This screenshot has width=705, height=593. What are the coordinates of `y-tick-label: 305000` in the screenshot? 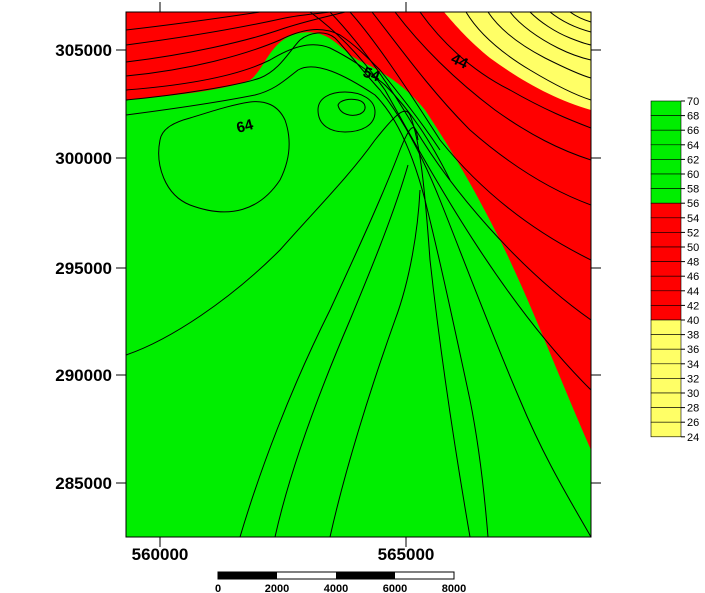 It's located at (83, 50).